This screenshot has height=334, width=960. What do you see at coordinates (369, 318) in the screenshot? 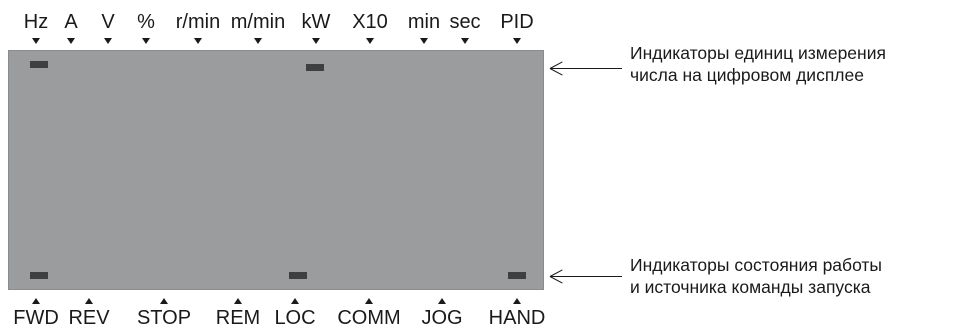
I see `status-label-comm: COMM` at bounding box center [369, 318].